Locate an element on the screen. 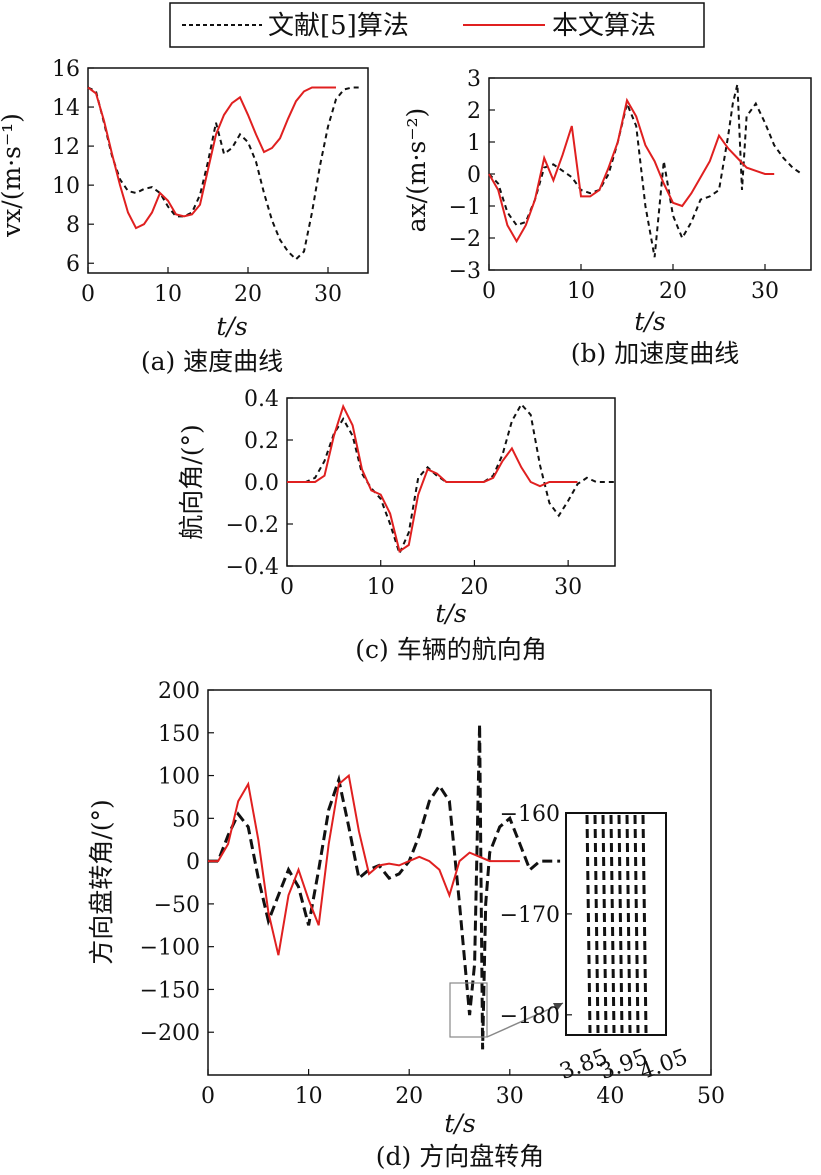  panel-caption: (a) 速度曲线 is located at coordinates (212, 361).